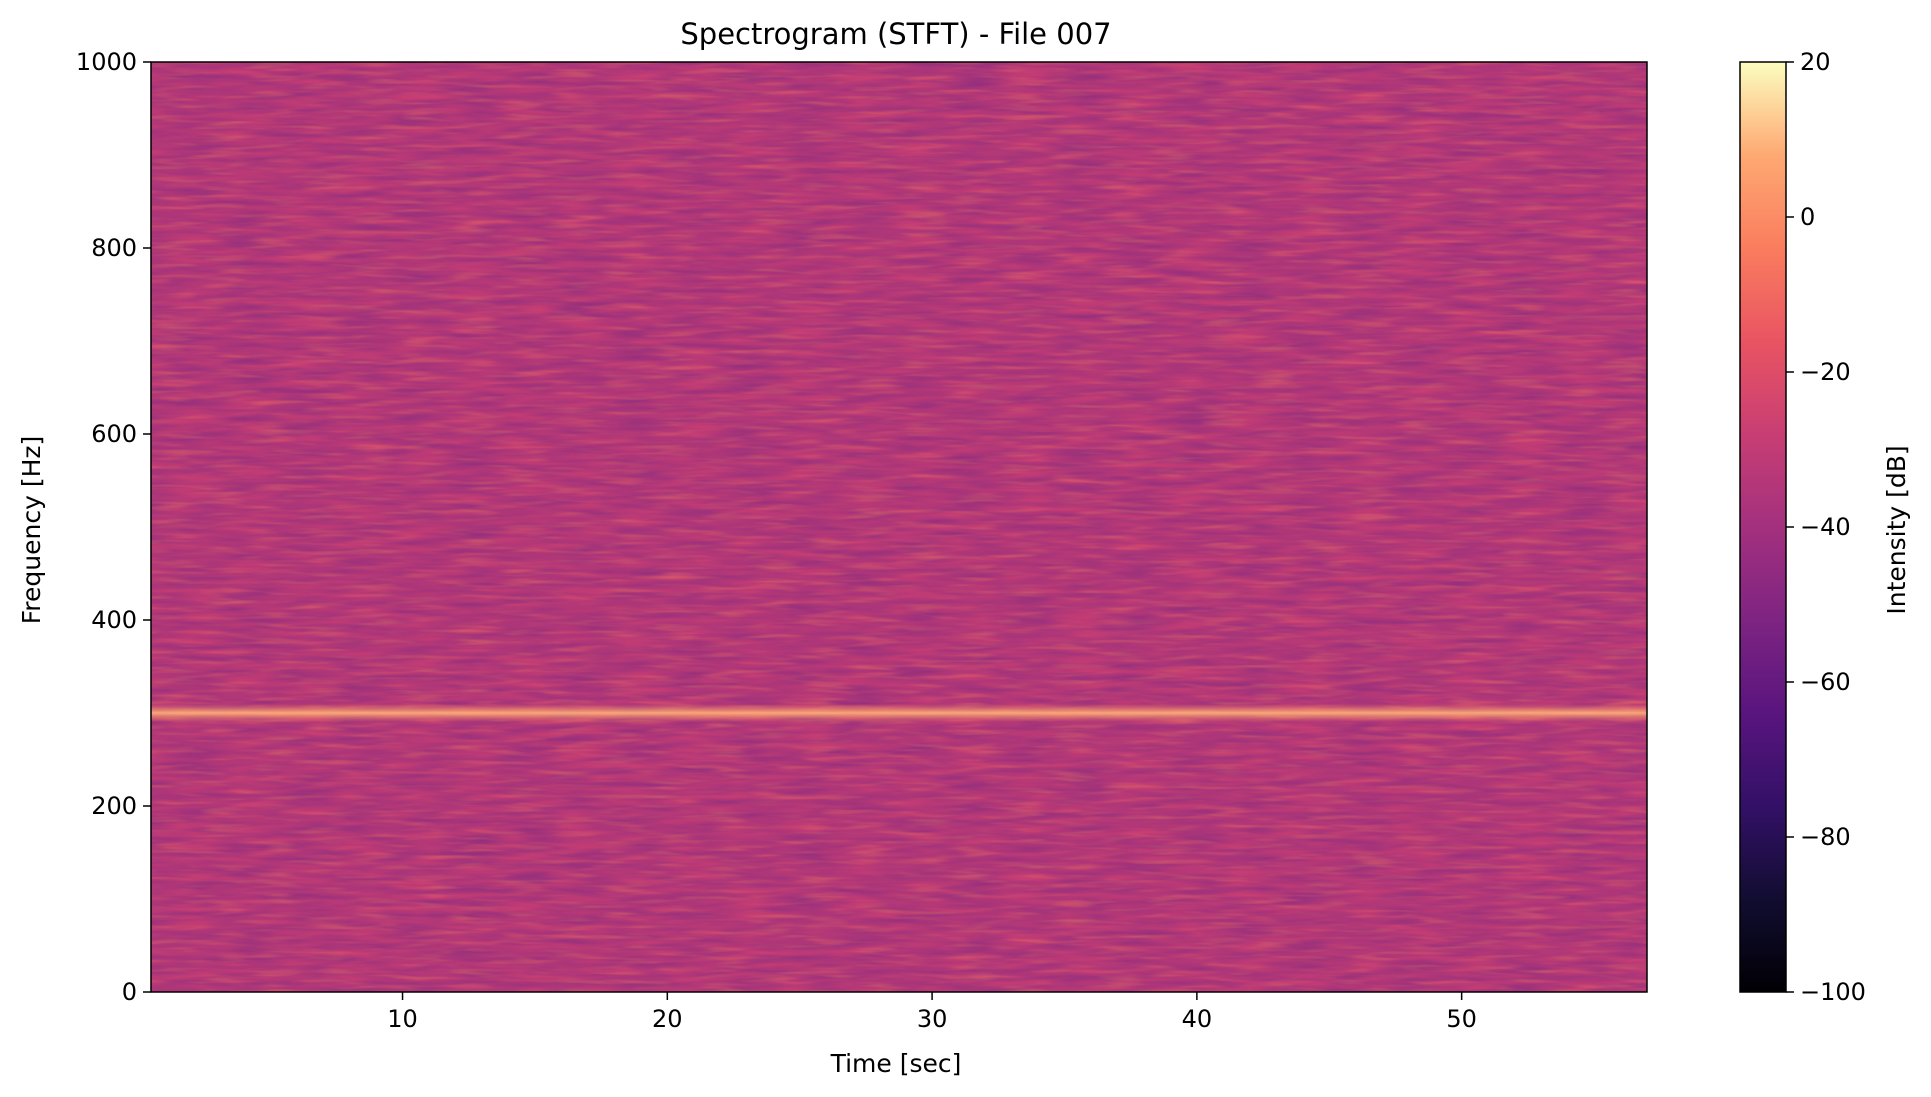 The width and height of the screenshot is (1931, 1097). Describe the element at coordinates (114, 806) in the screenshot. I see `y-tick-label: 200` at that location.